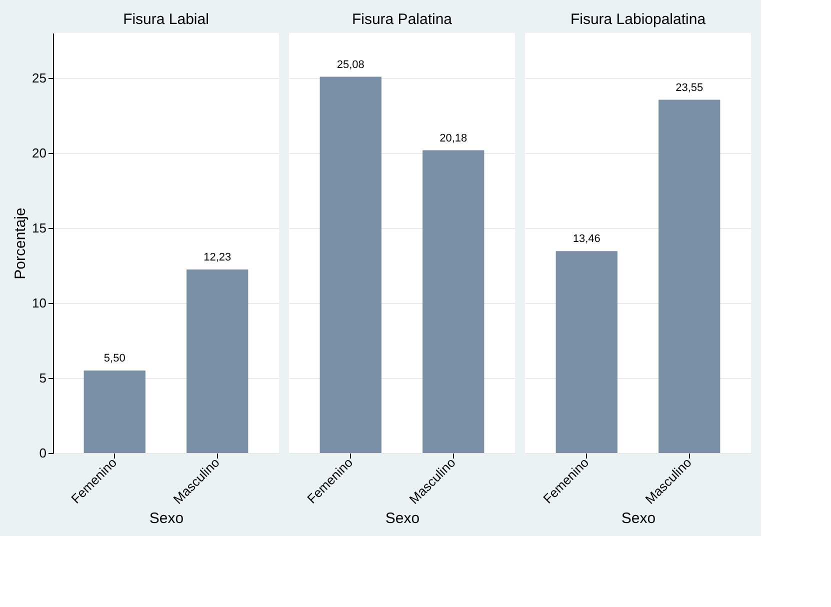 This screenshot has width=831, height=607. I want to click on y-axis-title: Porcentaje, so click(21, 244).